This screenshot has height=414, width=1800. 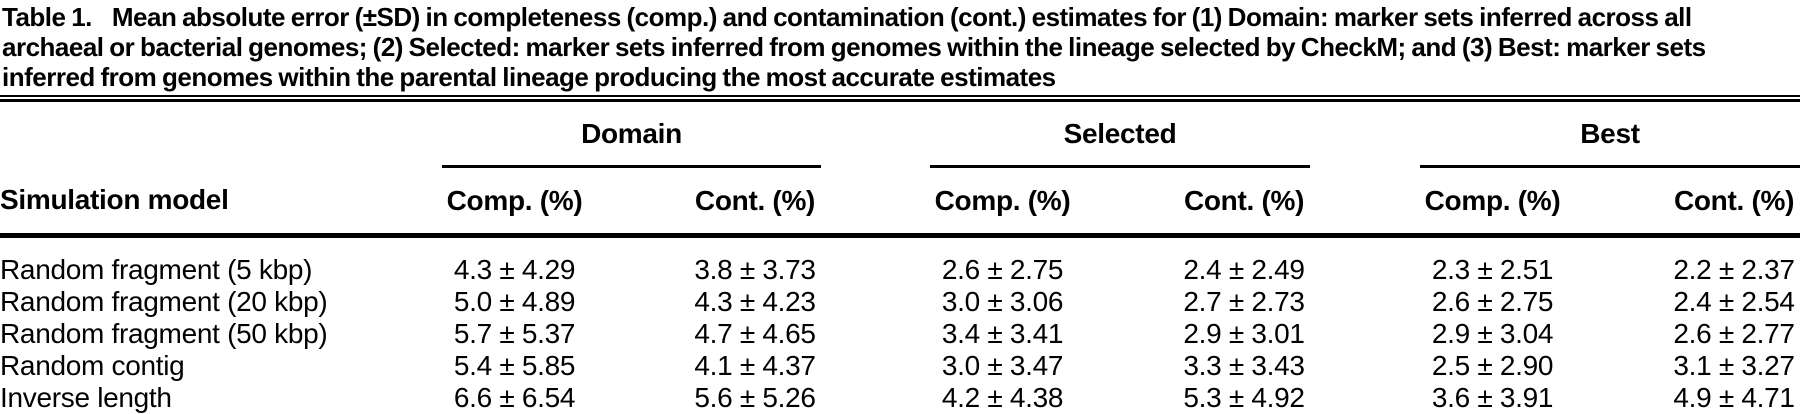 What do you see at coordinates (1244, 301) in the screenshot?
I see `cell-selected-cont: 2.7 ± 2.73` at bounding box center [1244, 301].